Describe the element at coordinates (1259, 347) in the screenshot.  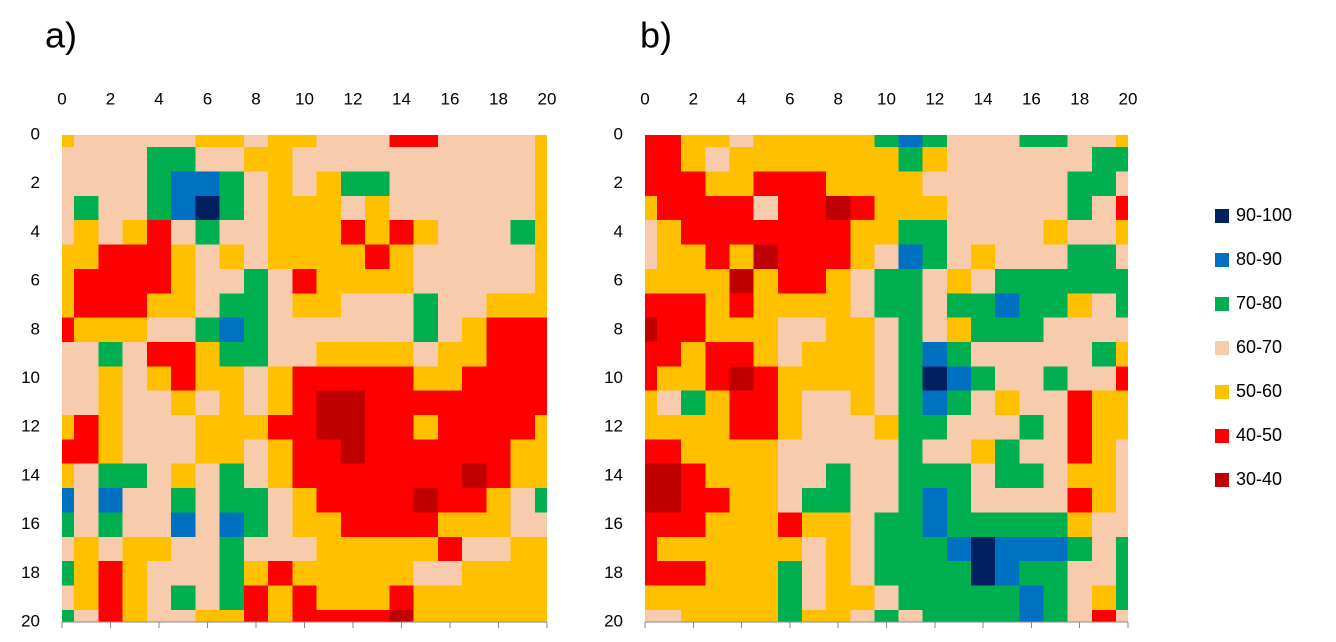
I see `legend-label: 60-70` at that location.